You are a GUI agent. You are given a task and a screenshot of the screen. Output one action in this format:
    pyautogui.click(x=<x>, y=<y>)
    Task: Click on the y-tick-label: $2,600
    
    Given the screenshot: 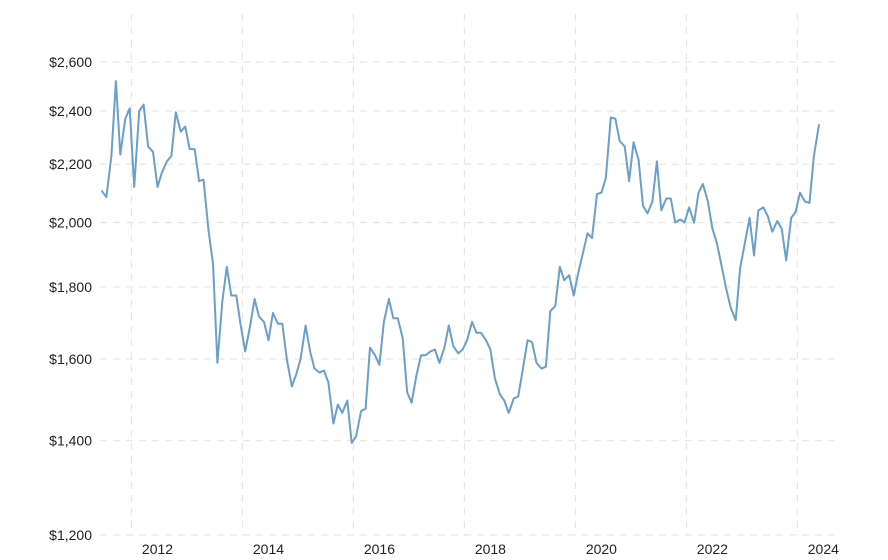 What is the action you would take?
    pyautogui.click(x=70, y=62)
    